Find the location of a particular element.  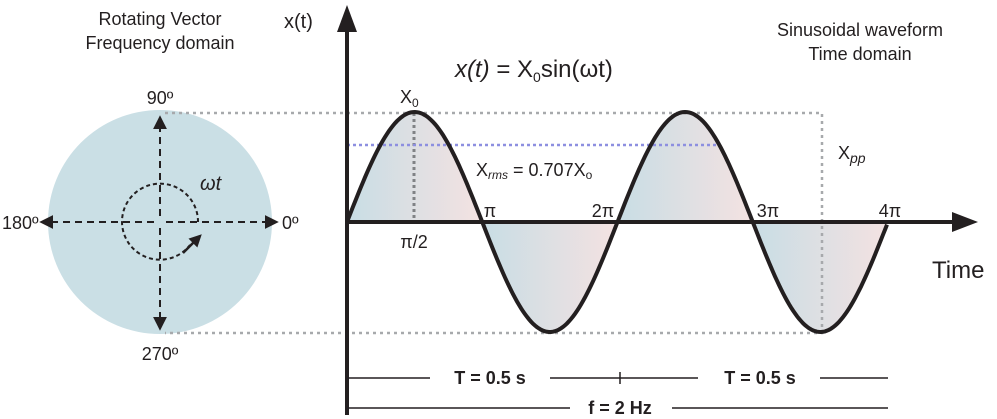

equation-rhs: sin(ωt) is located at coordinates (577, 69).